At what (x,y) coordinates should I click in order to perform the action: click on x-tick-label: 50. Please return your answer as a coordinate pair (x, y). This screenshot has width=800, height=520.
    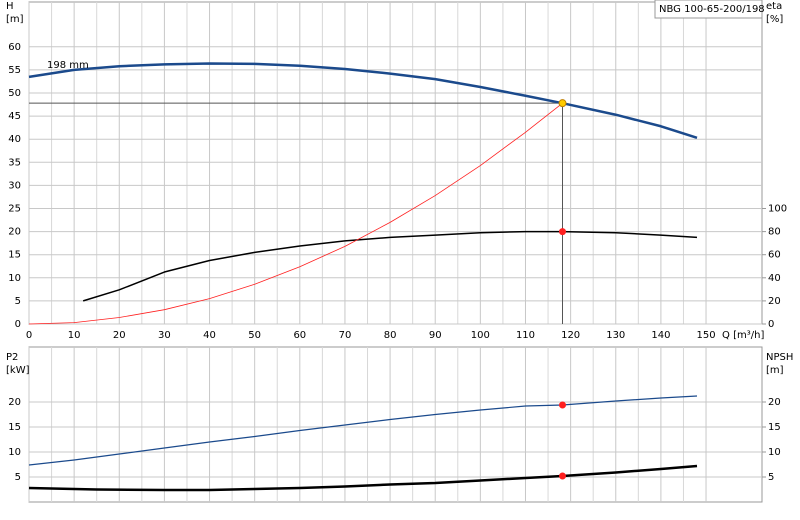
    Looking at the image, I should click on (254, 335).